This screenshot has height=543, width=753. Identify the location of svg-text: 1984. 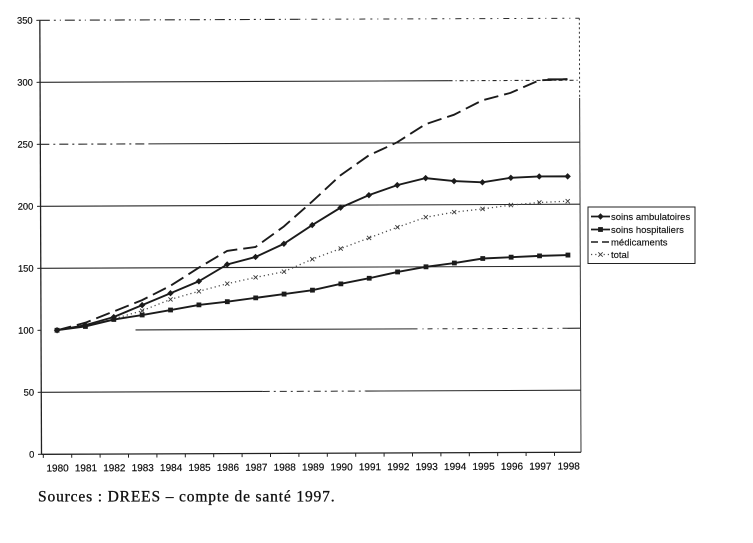
(171, 468).